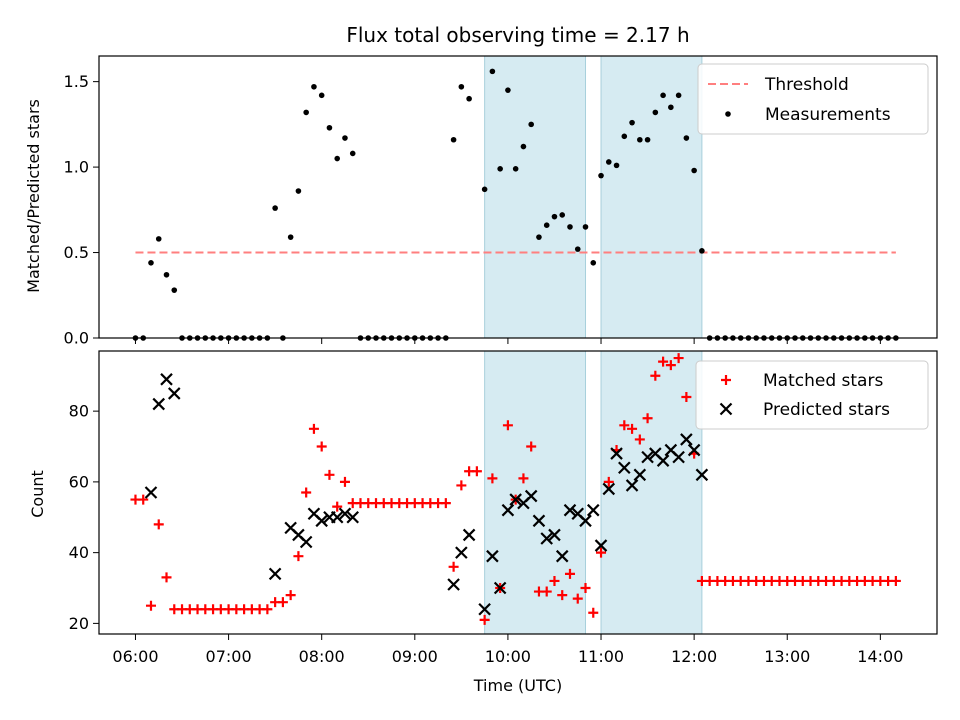  What do you see at coordinates (787, 656) in the screenshot?
I see `bottom-x-tick-label: 13:00` at bounding box center [787, 656].